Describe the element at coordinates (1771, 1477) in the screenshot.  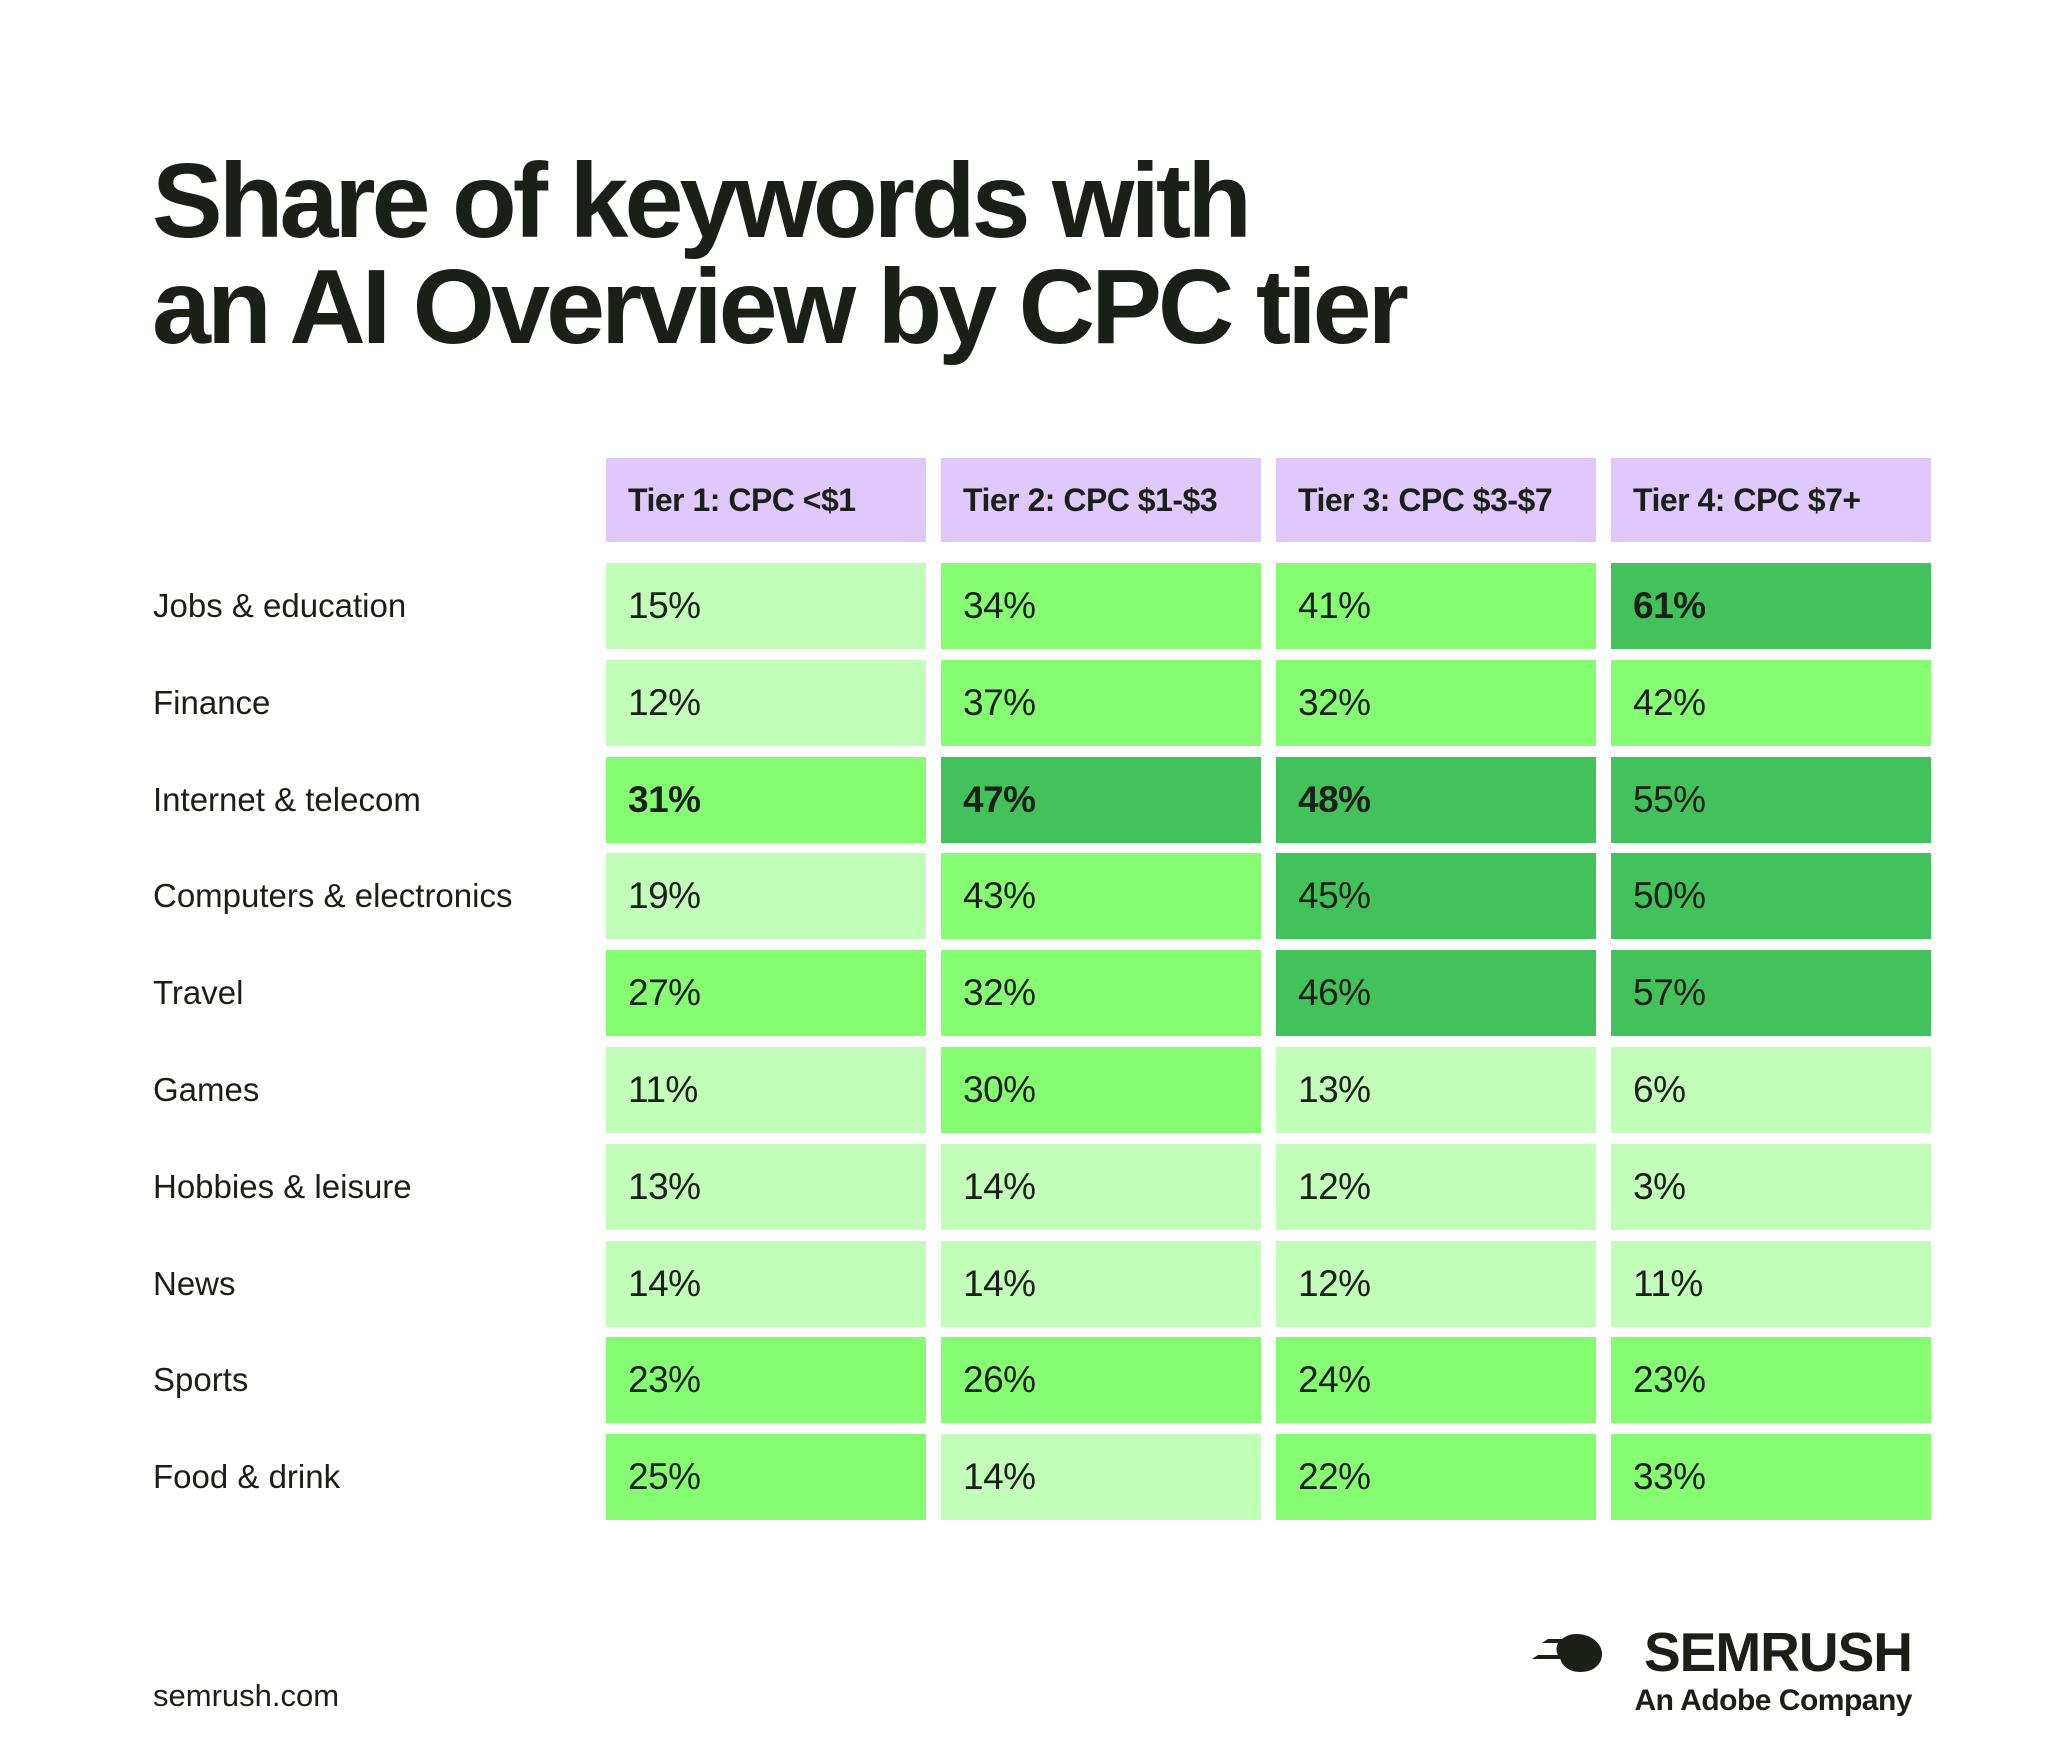
I see `heatmap-cell: 33%` at that location.